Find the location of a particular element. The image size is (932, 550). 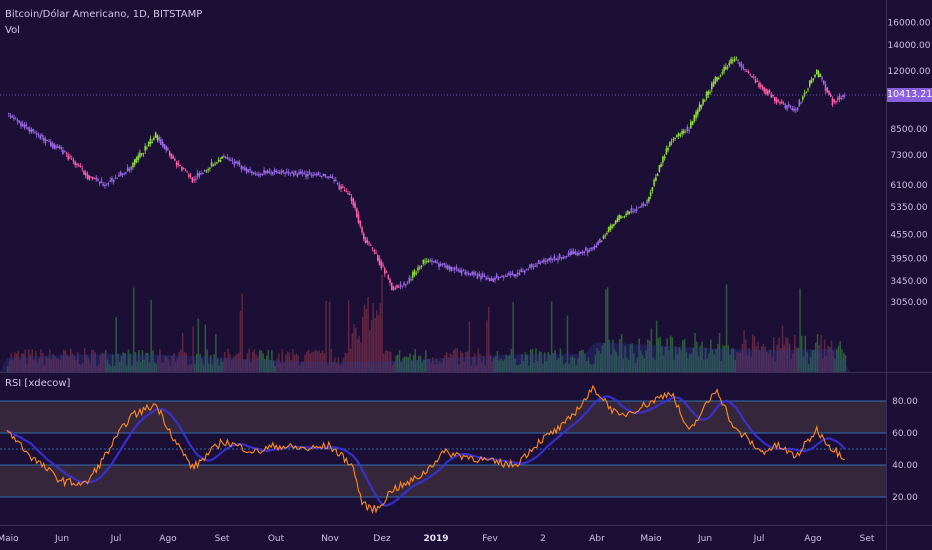

time-tick-label: Jun is located at coordinates (704, 539).